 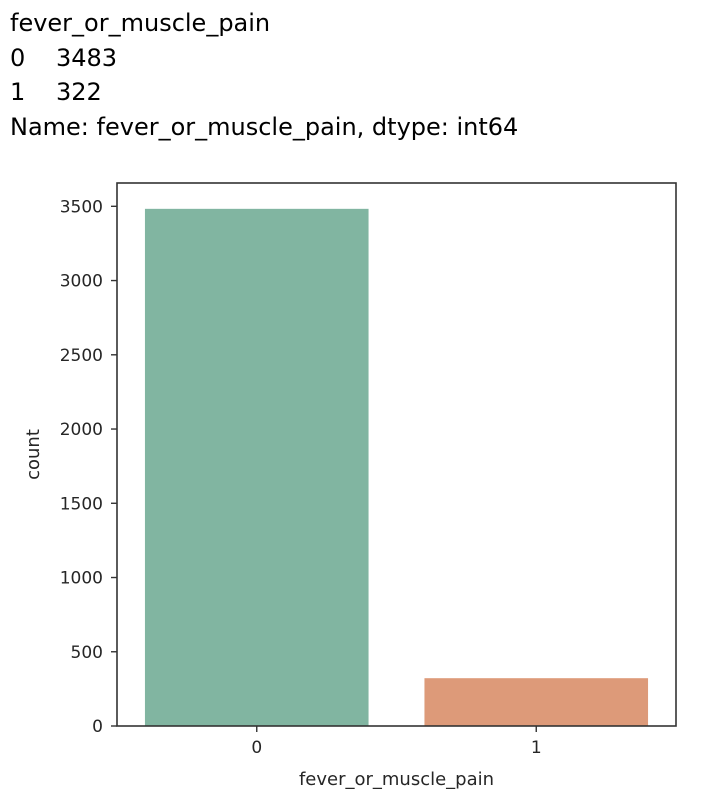 I want to click on output-row: 0 3483, so click(x=264, y=58).